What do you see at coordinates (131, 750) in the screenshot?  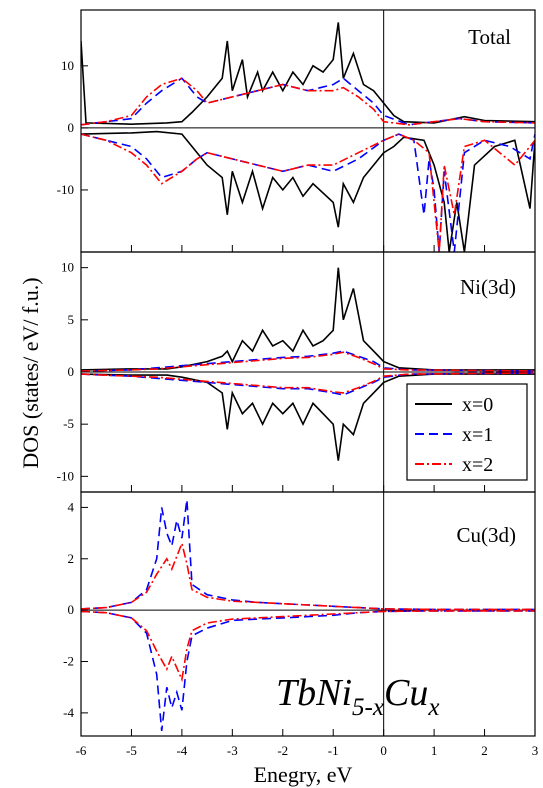 I see `x-tick-label: -5` at bounding box center [131, 750].